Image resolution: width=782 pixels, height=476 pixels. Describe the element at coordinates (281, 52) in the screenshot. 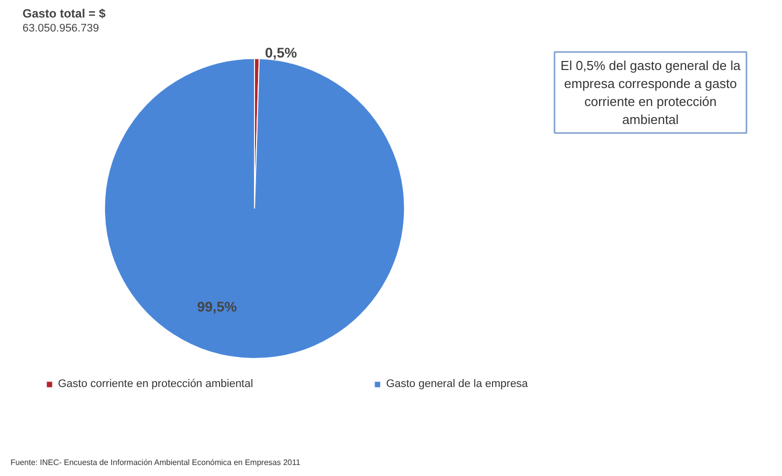

I see `data-label: 0,5%` at that location.